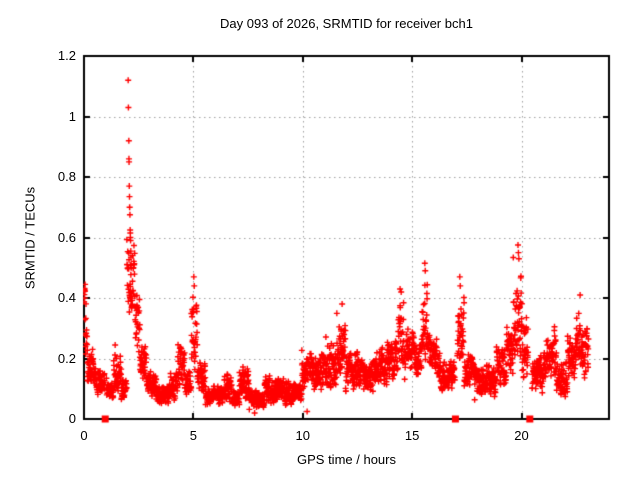  What do you see at coordinates (346, 459) in the screenshot?
I see `x-axis-label: GPS time / hours` at bounding box center [346, 459].